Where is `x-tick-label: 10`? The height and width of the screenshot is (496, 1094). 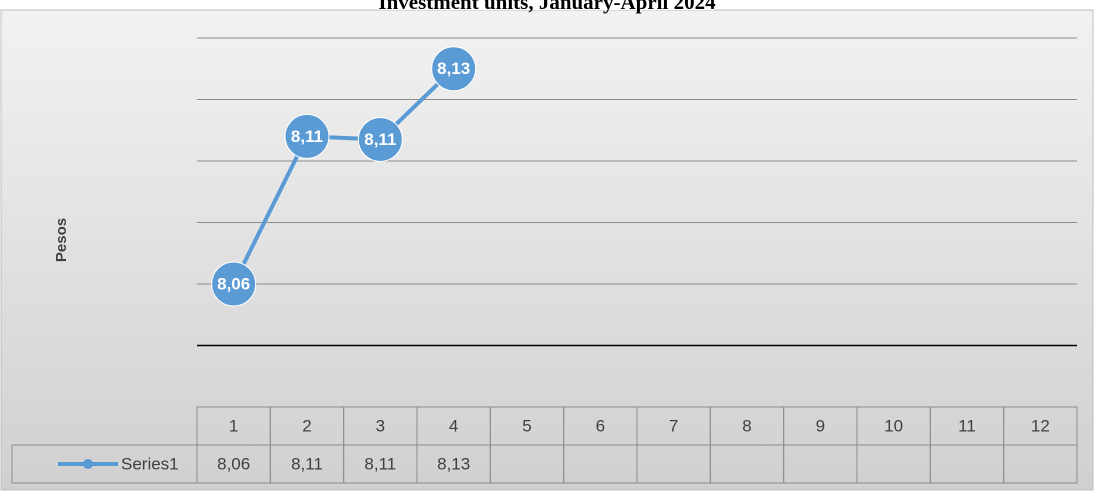 x-tick-label: 10 is located at coordinates (893, 425).